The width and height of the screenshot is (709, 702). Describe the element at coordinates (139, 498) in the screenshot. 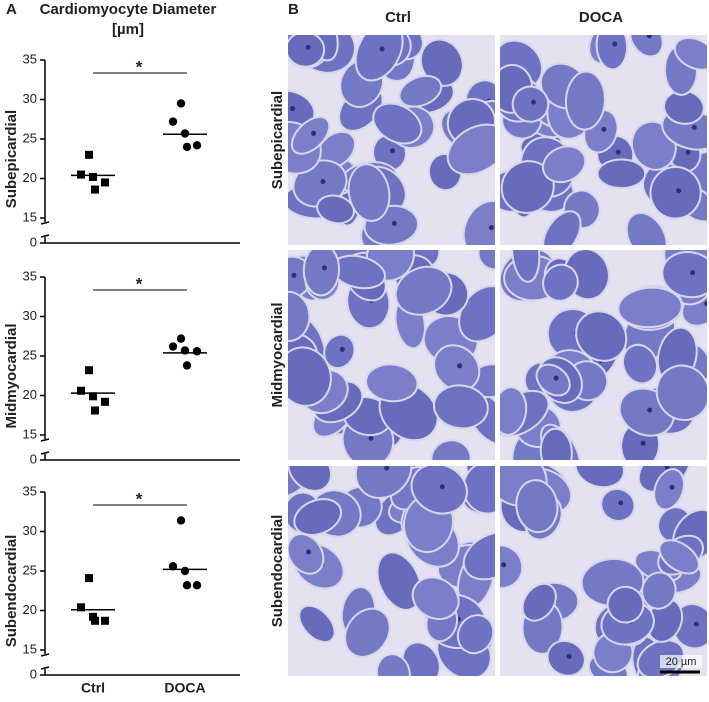

I see `significance-label: *` at that location.